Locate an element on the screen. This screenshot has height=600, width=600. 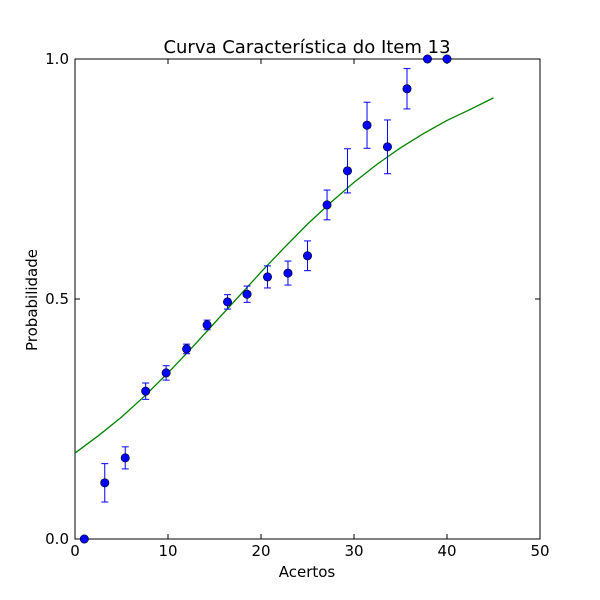
chart-title: Curva Característica do Item 13 is located at coordinates (306, 47).